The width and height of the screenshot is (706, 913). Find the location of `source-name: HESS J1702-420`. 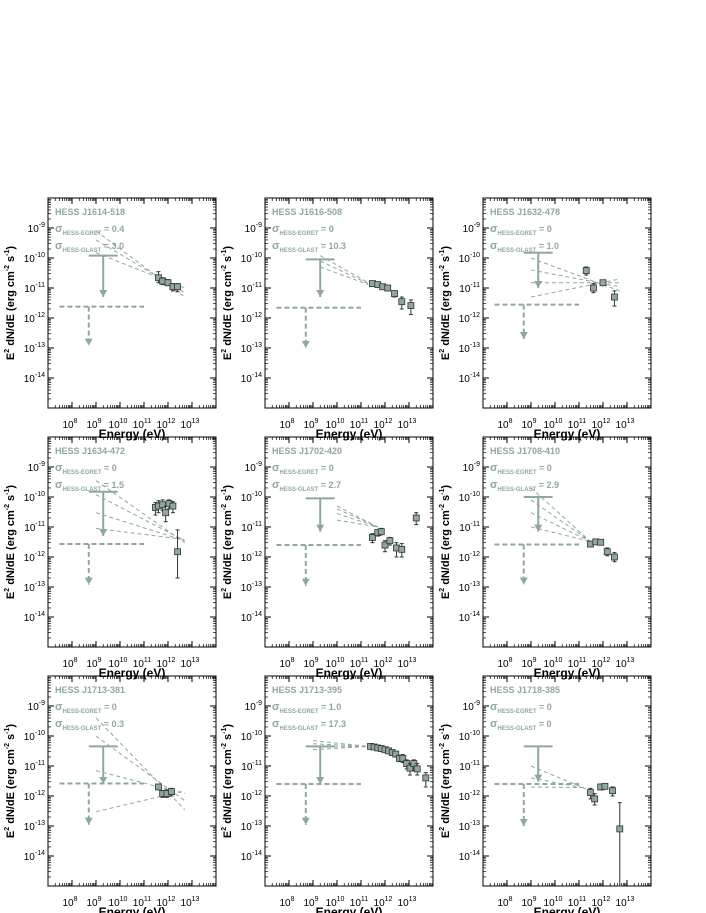

source-name: HESS J1702-420 is located at coordinates (307, 451).